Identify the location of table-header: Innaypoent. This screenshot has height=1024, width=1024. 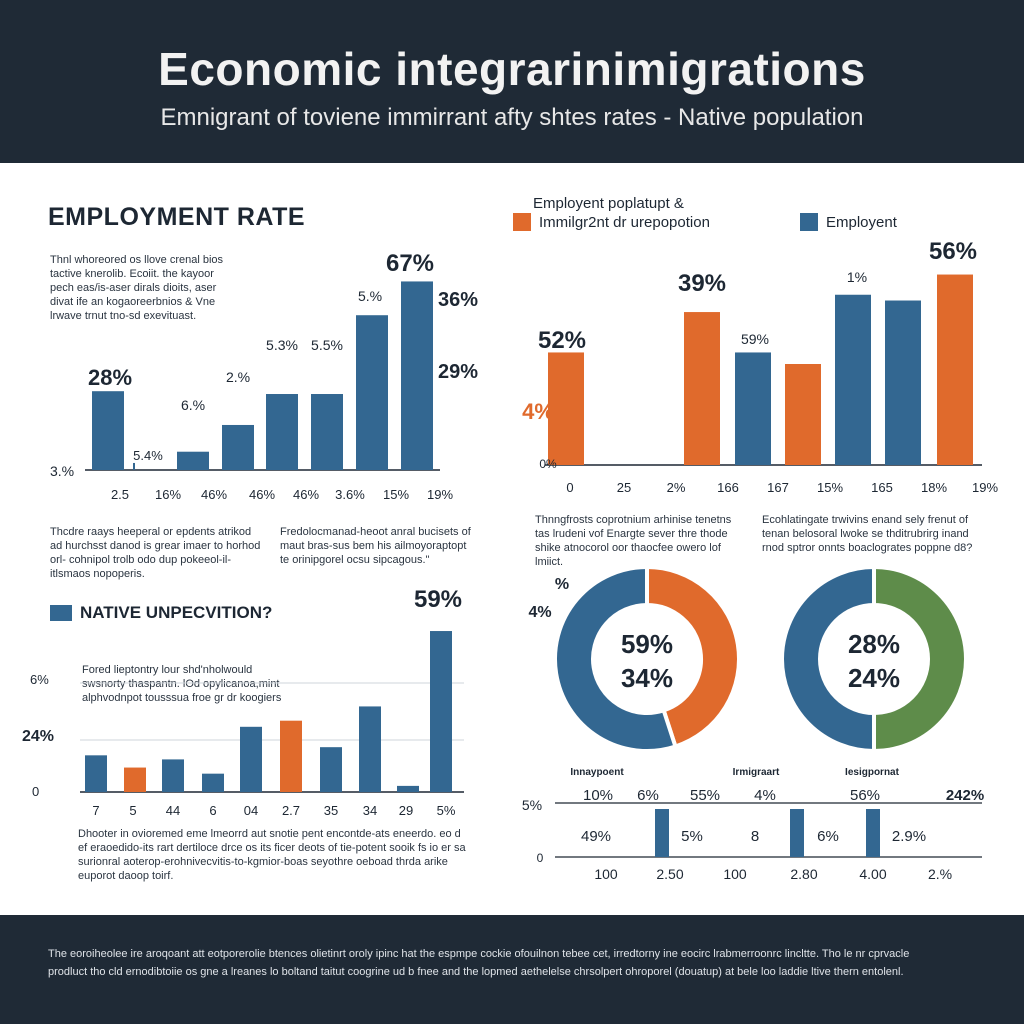
(597, 772).